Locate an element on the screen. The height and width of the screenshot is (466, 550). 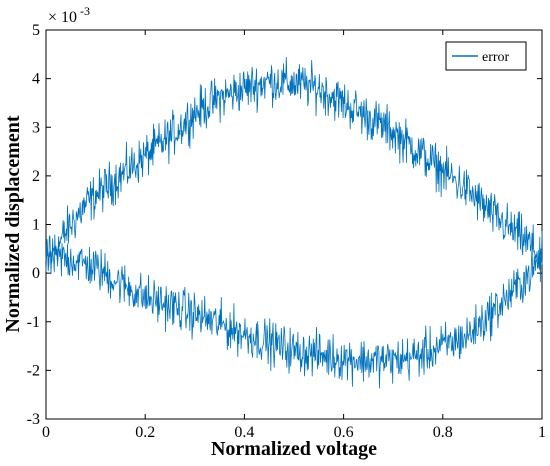
y-tick-label: 2 is located at coordinates (36, 176).